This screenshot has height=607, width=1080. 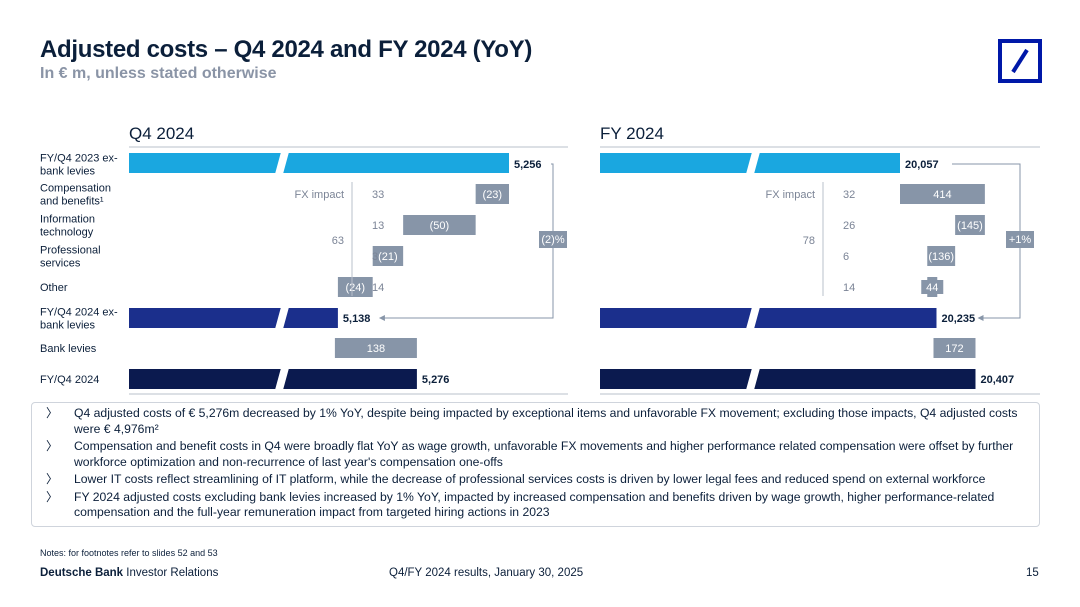 I want to click on bar-start-rect, so click(x=319, y=163).